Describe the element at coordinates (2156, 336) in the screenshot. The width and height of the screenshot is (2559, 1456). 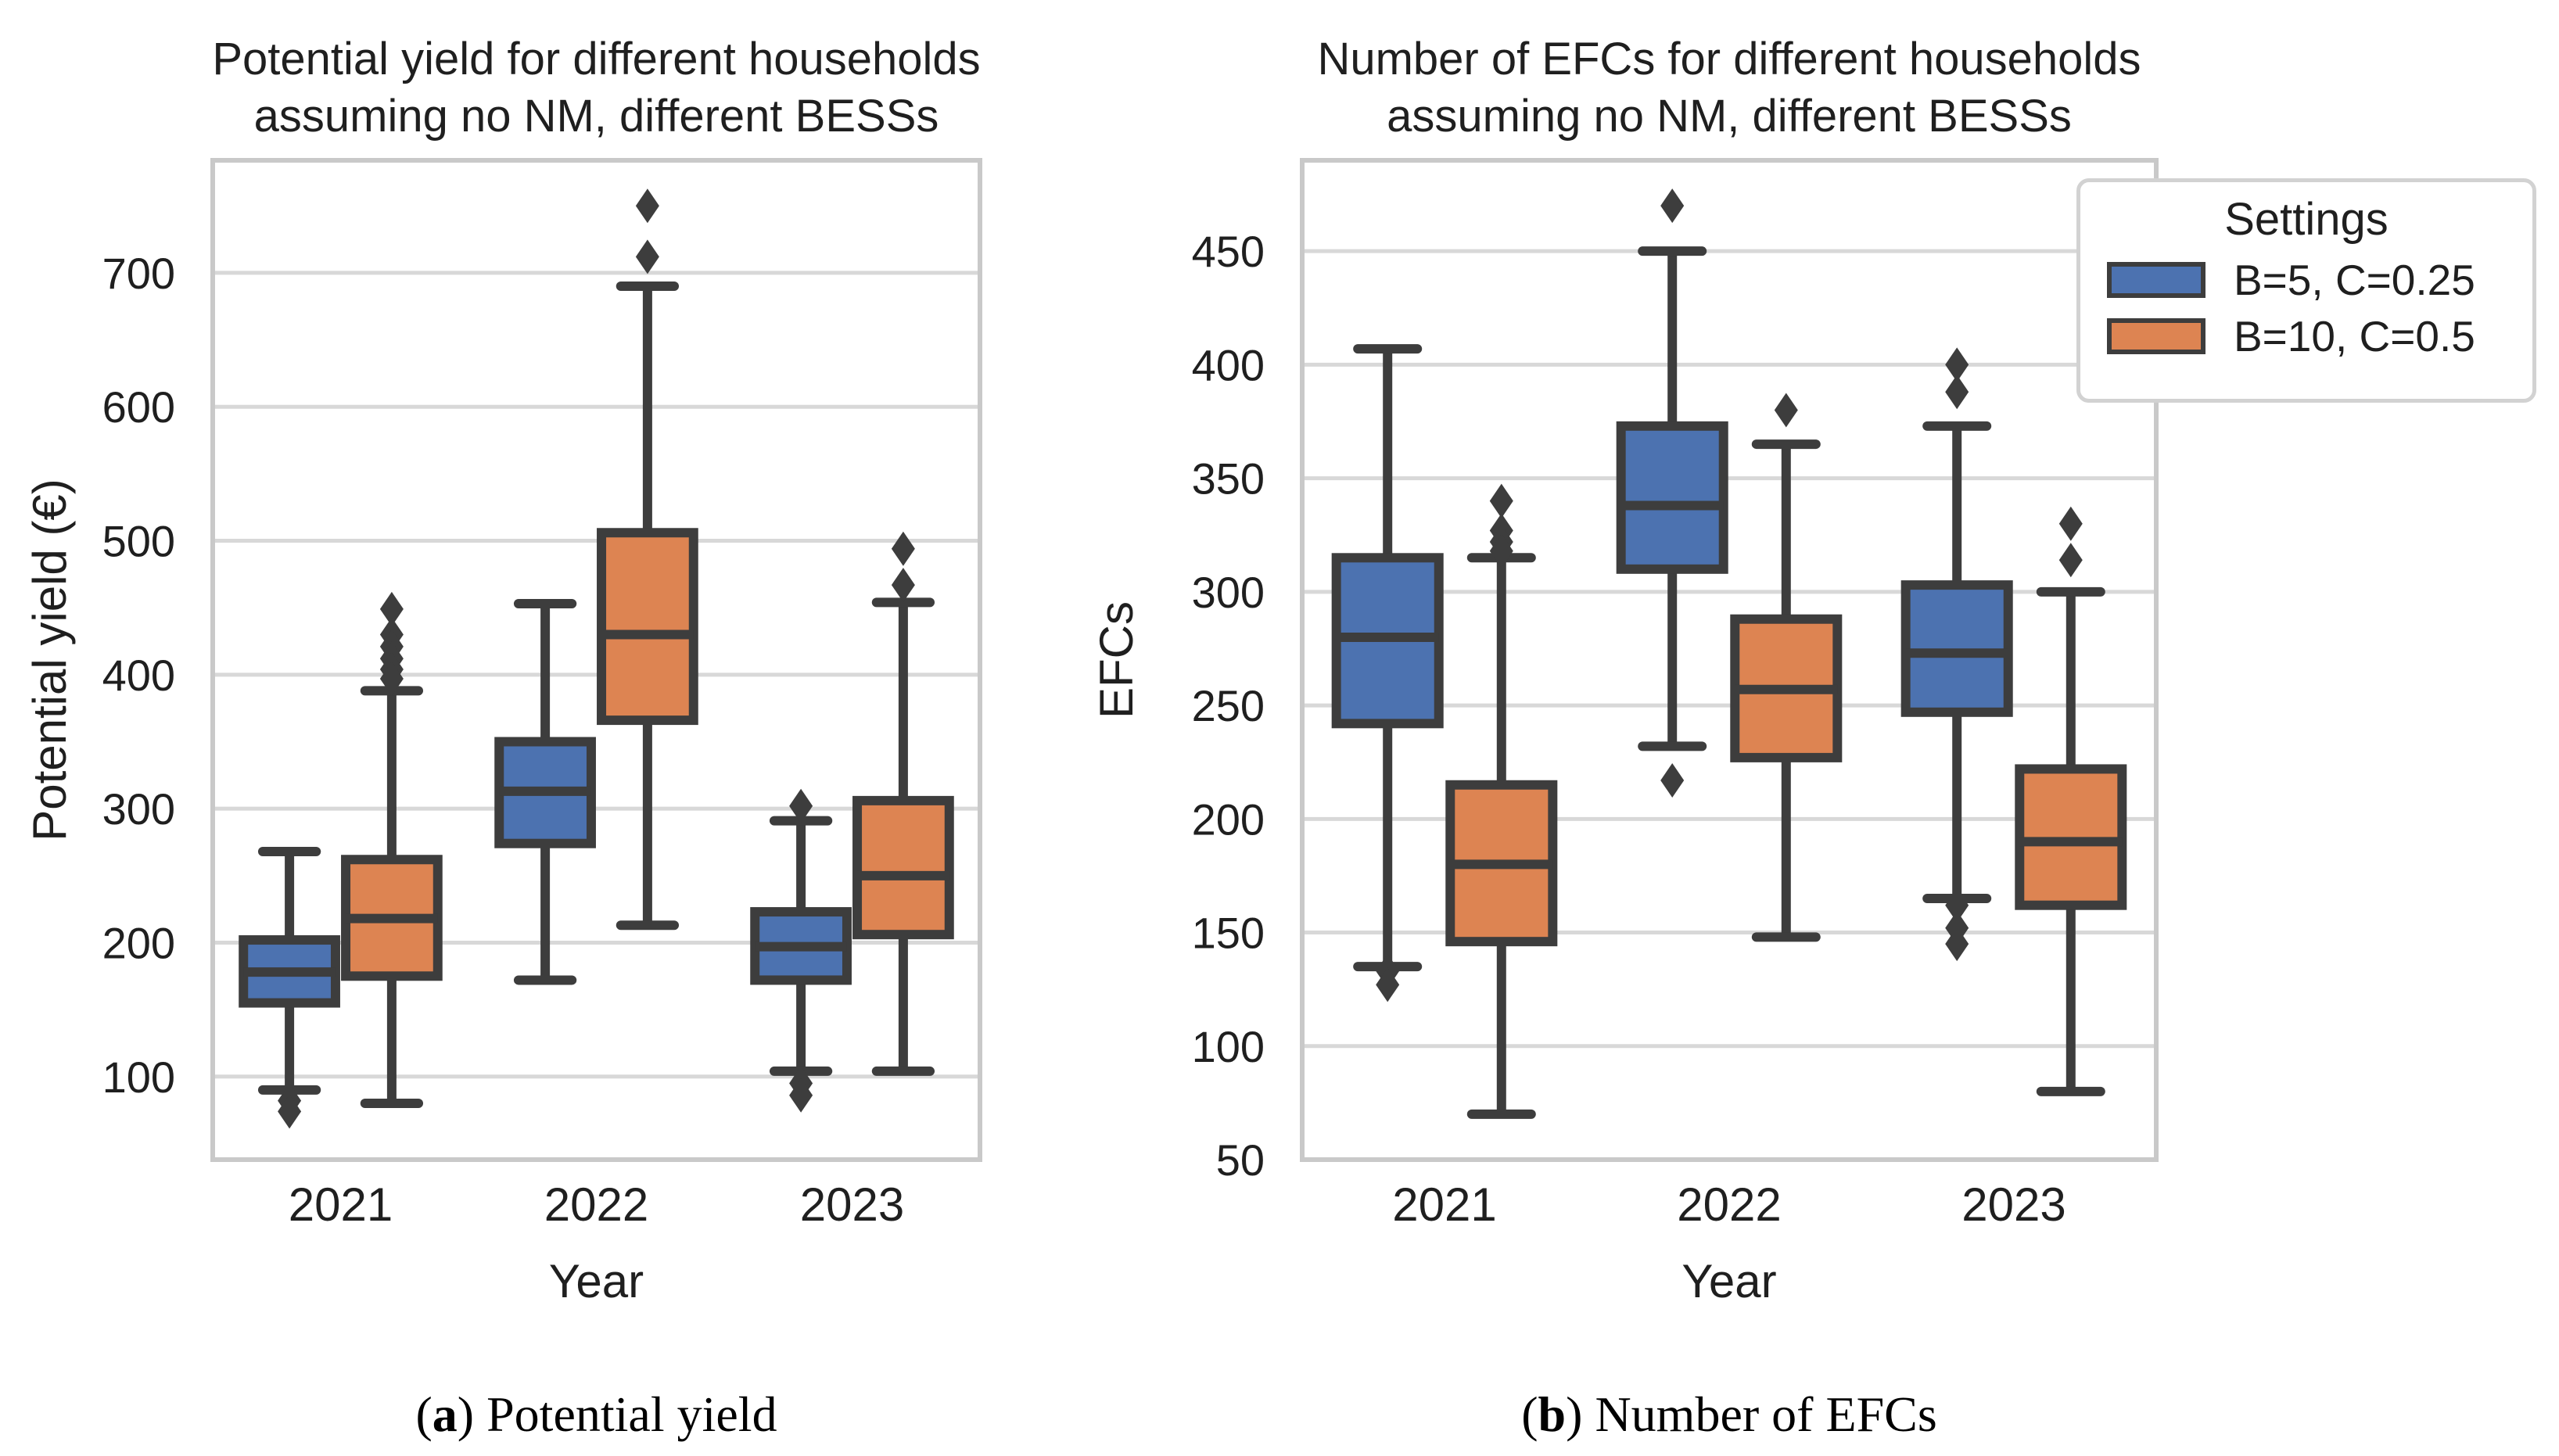
I see `legend-swatch-orange` at that location.